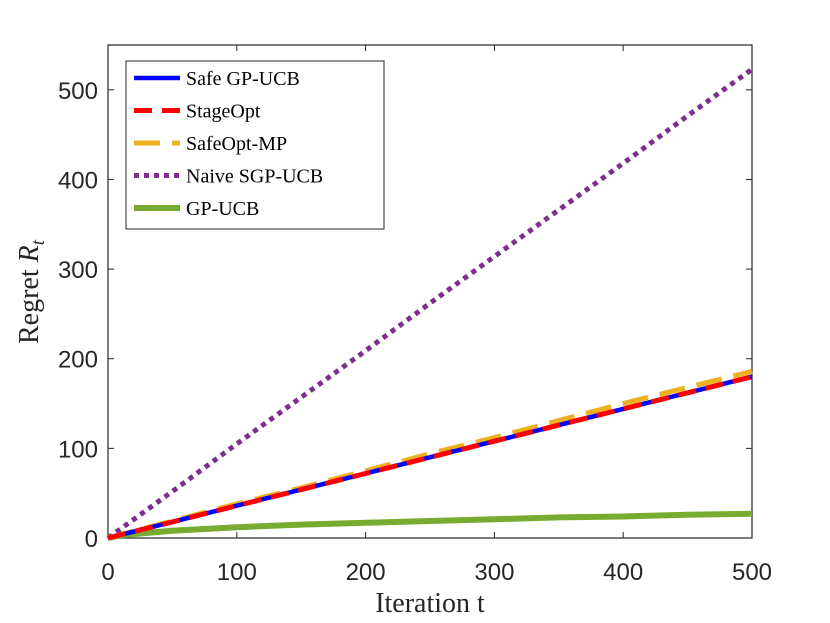 The image size is (830, 623). I want to click on x-tick-label: 100, so click(237, 572).